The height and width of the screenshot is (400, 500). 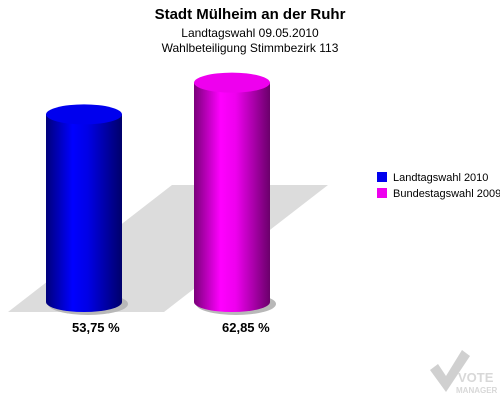 What do you see at coordinates (476, 377) in the screenshot?
I see `logo-word-vote: VOTE` at bounding box center [476, 377].